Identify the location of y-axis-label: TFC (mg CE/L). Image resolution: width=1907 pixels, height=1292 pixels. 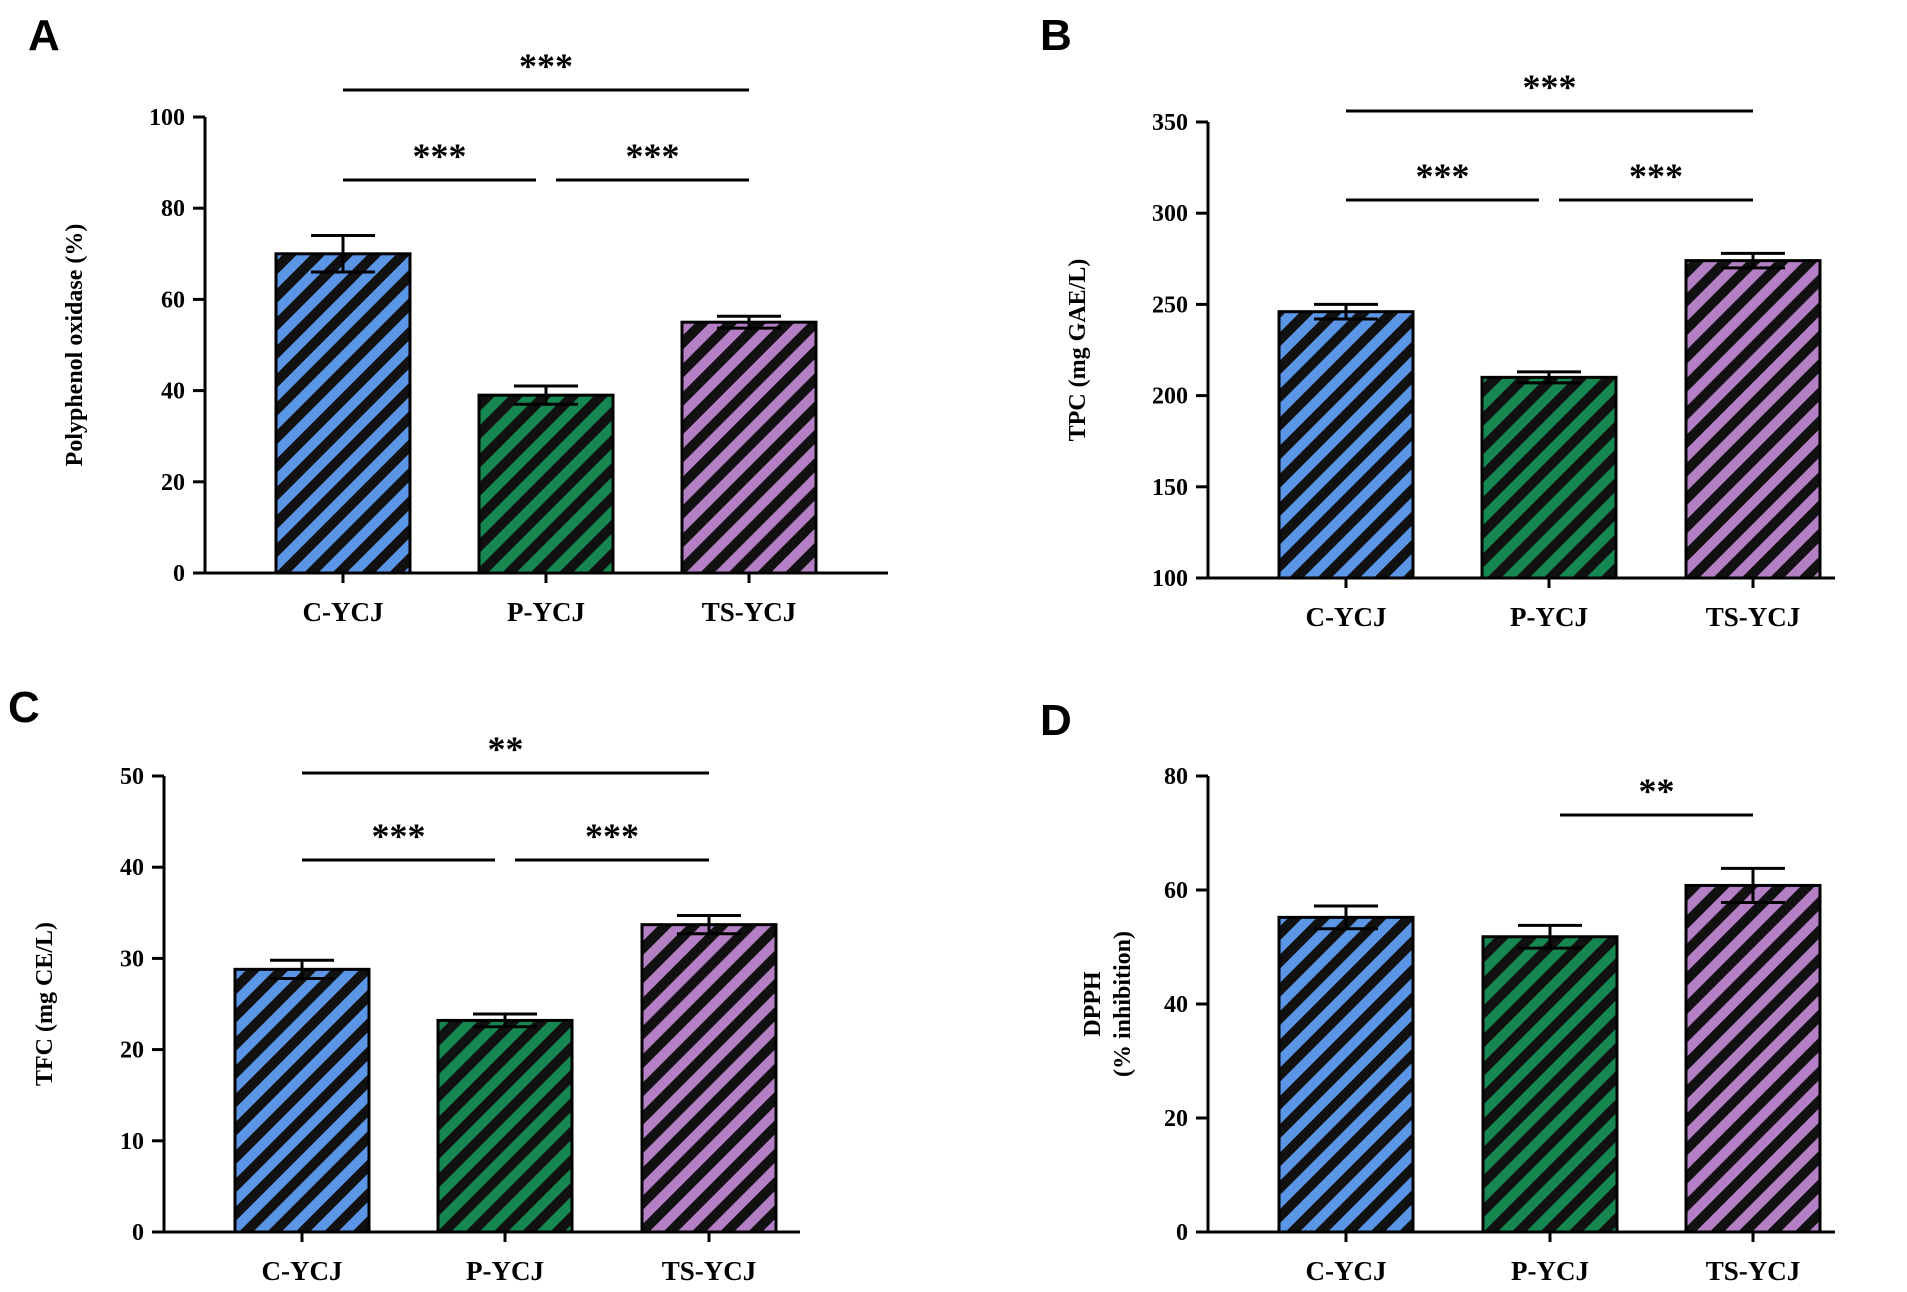
(45, 1004).